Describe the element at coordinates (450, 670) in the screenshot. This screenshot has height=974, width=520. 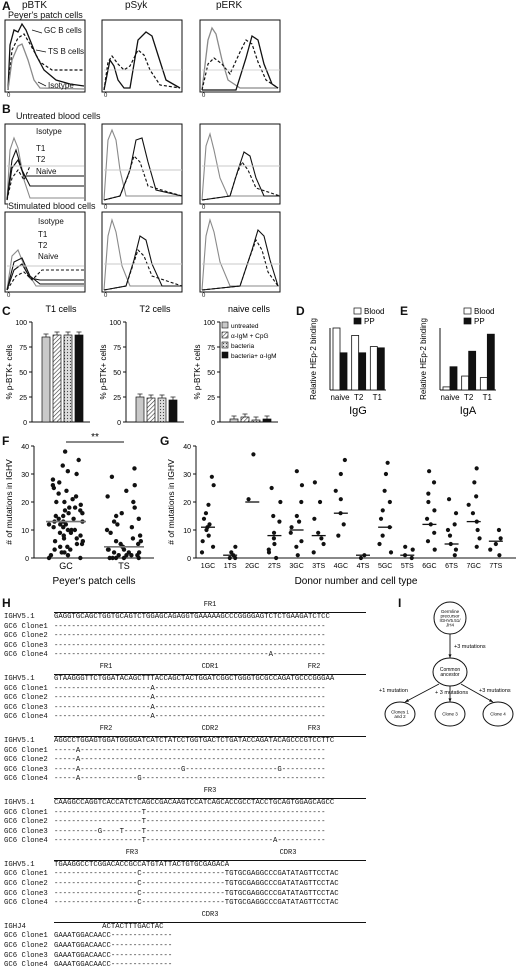
I see `tree-node-label: Common` at that location.